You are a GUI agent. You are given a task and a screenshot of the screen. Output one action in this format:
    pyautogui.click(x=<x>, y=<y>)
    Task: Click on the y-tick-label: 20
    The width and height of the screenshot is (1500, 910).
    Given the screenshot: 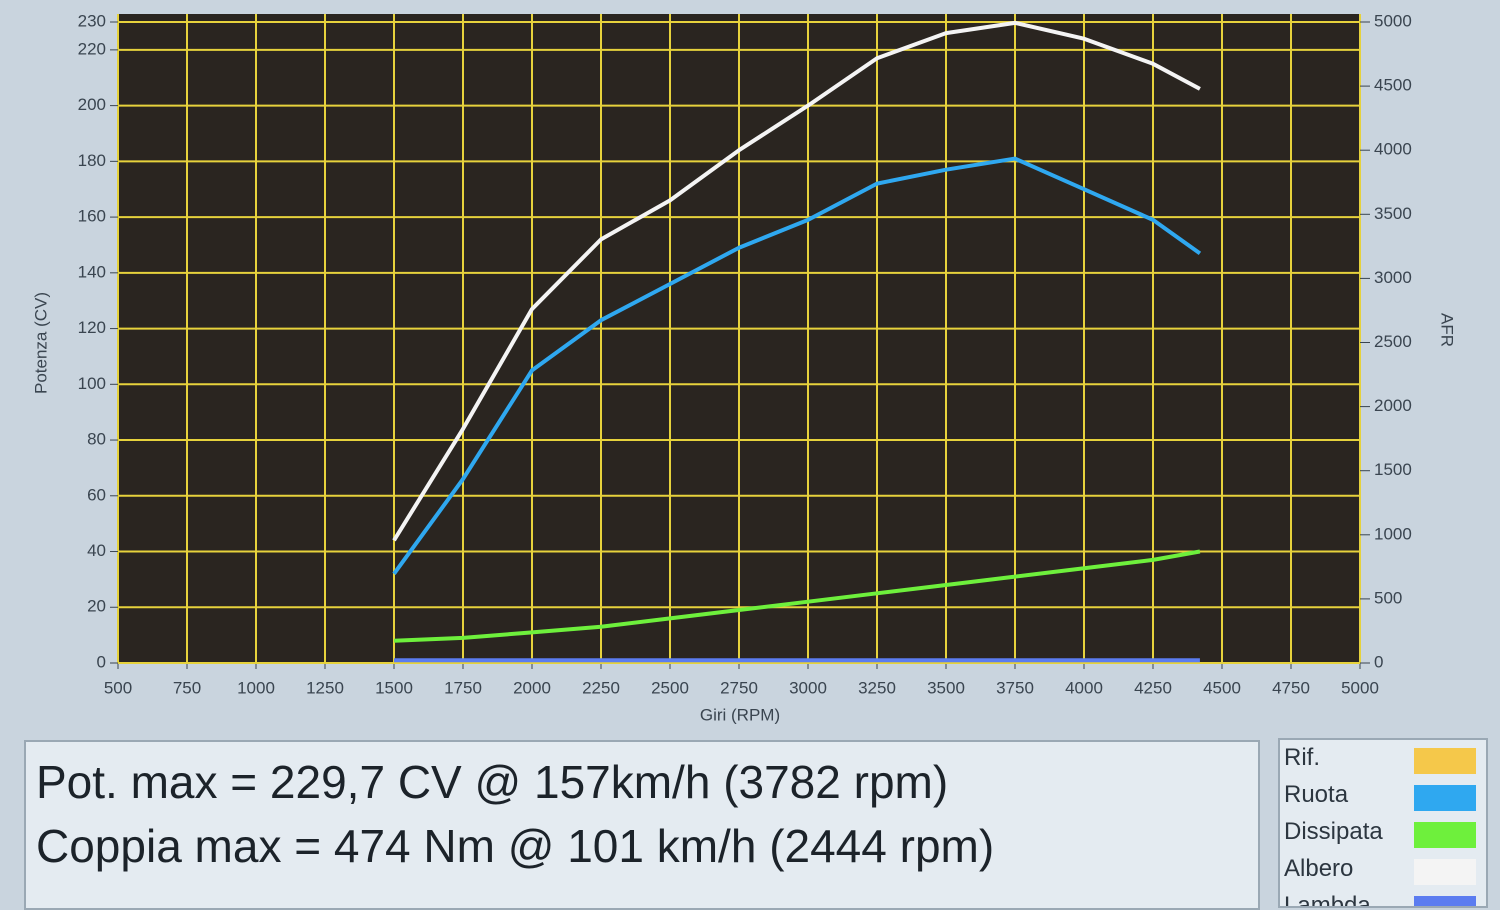 What is the action you would take?
    pyautogui.click(x=96, y=606)
    